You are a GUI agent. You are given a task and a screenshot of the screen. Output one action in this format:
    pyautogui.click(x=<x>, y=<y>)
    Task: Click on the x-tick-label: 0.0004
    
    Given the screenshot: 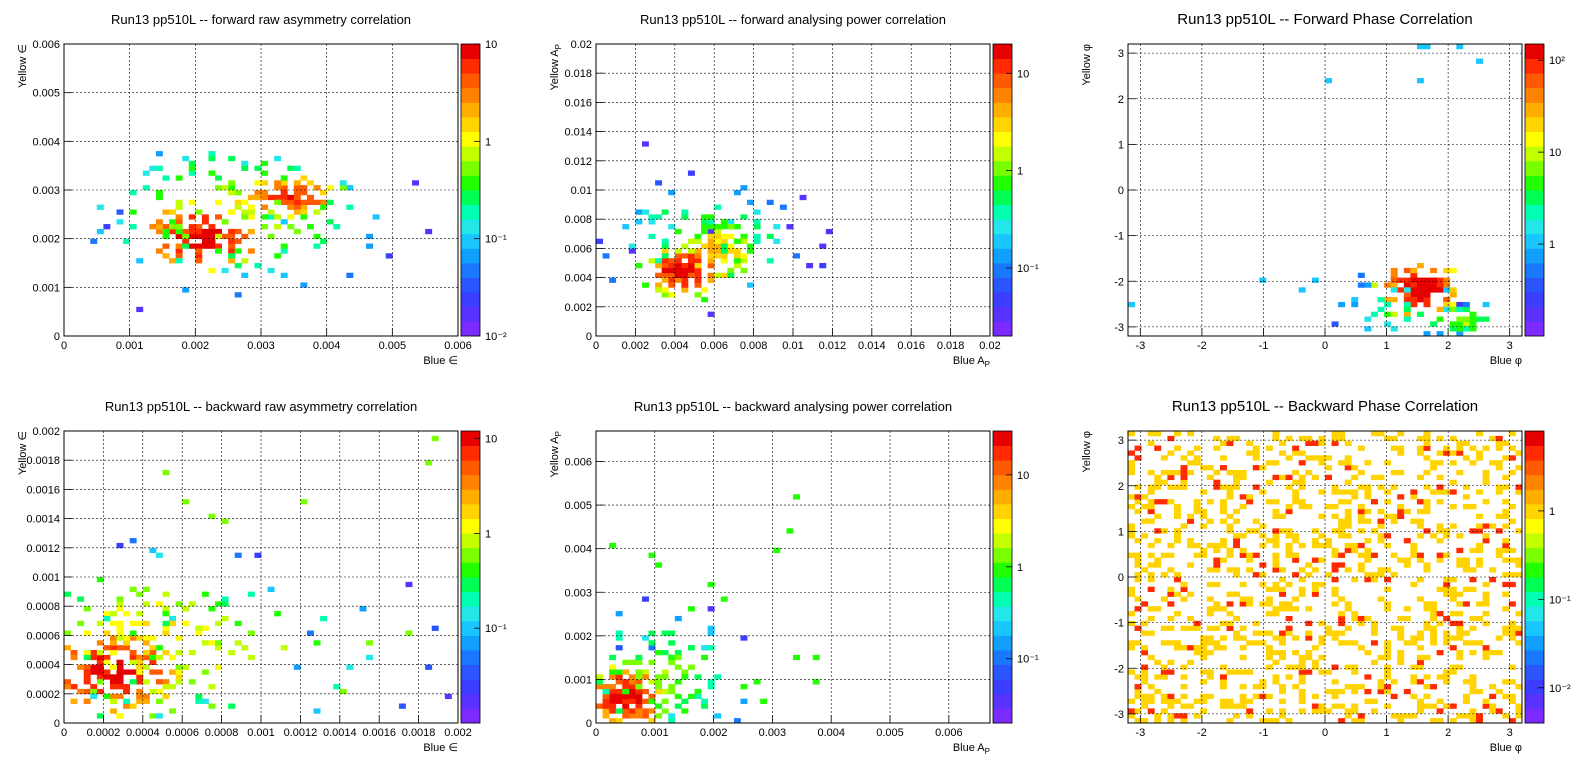 What is the action you would take?
    pyautogui.click(x=143, y=733)
    